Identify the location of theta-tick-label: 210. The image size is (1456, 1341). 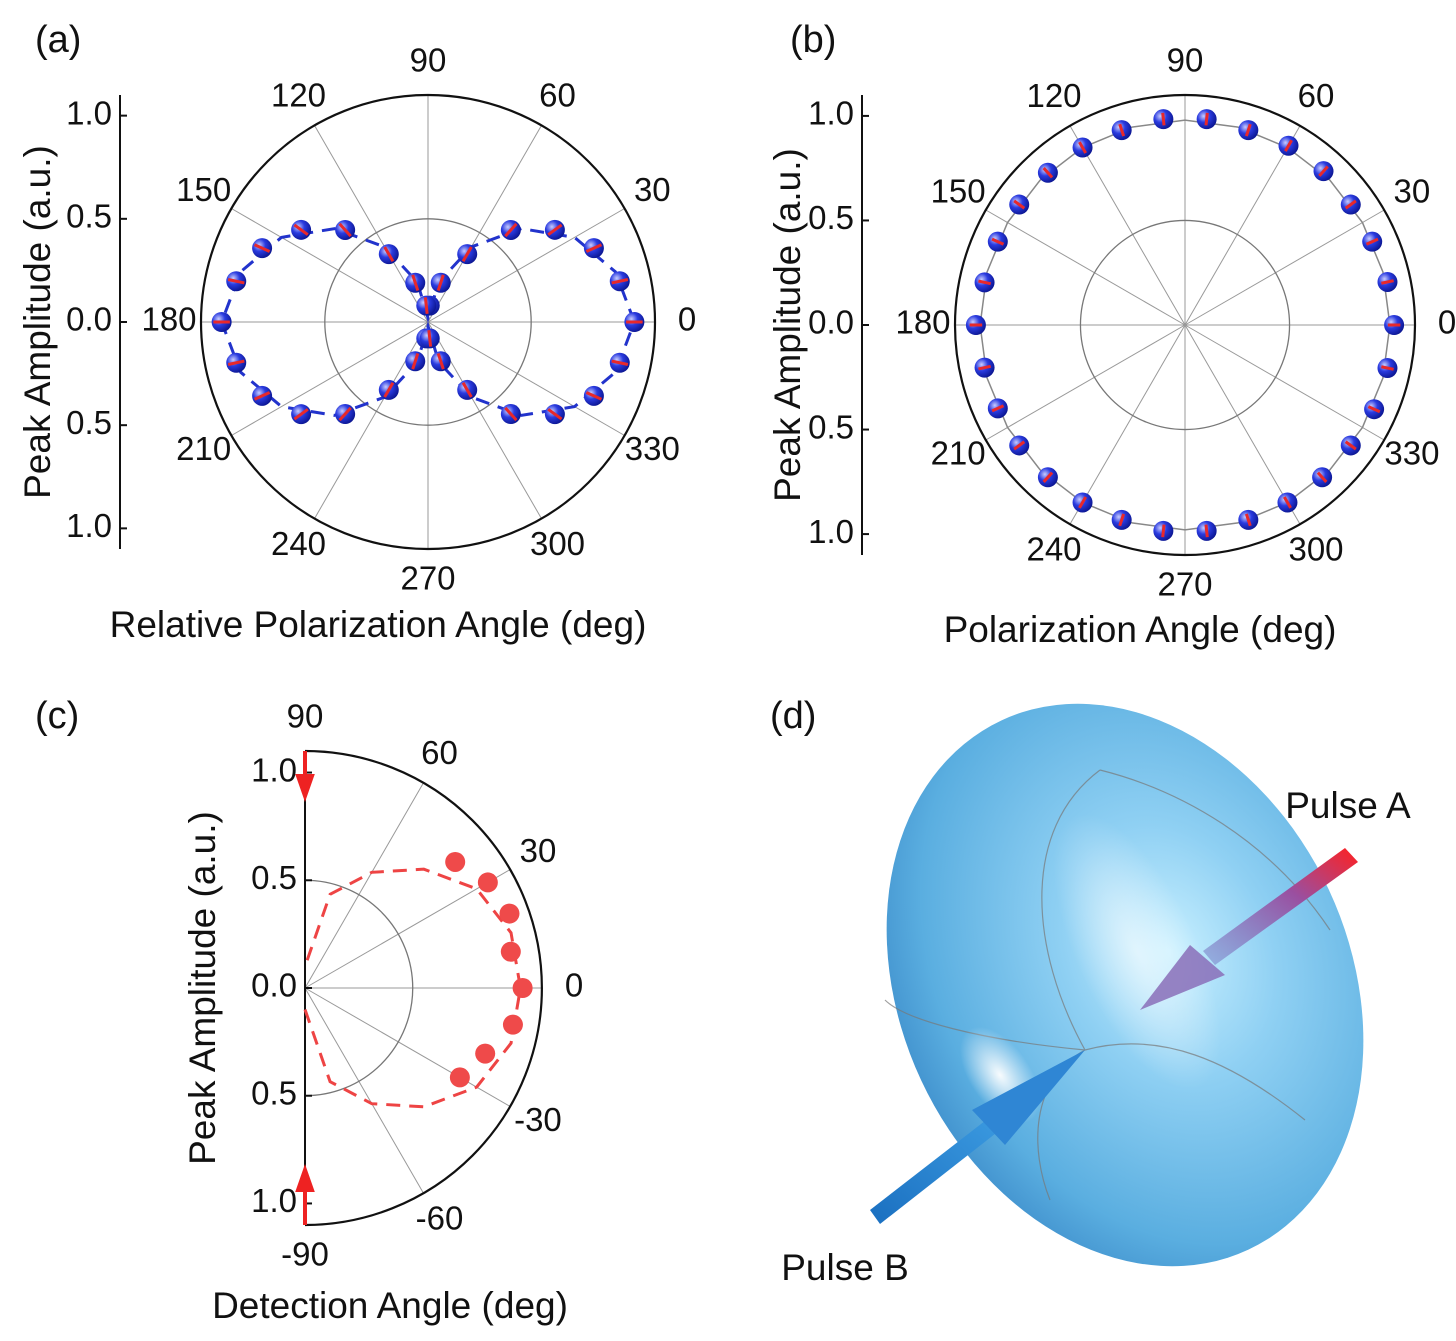
(958, 453).